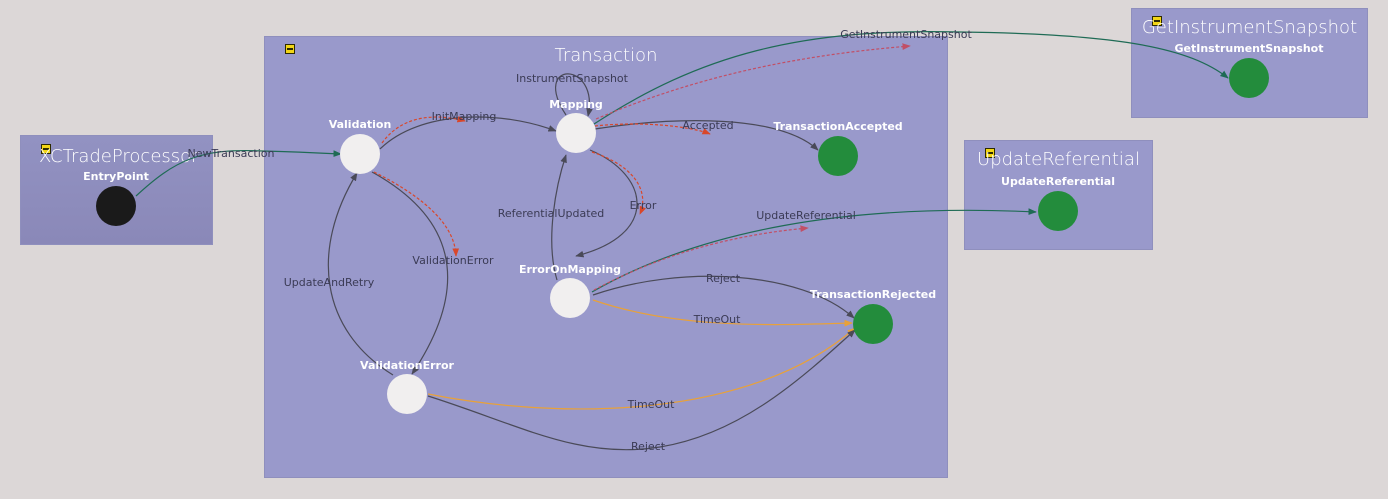 The height and width of the screenshot is (499, 1388). I want to click on state-label: Mapping, so click(576, 104).